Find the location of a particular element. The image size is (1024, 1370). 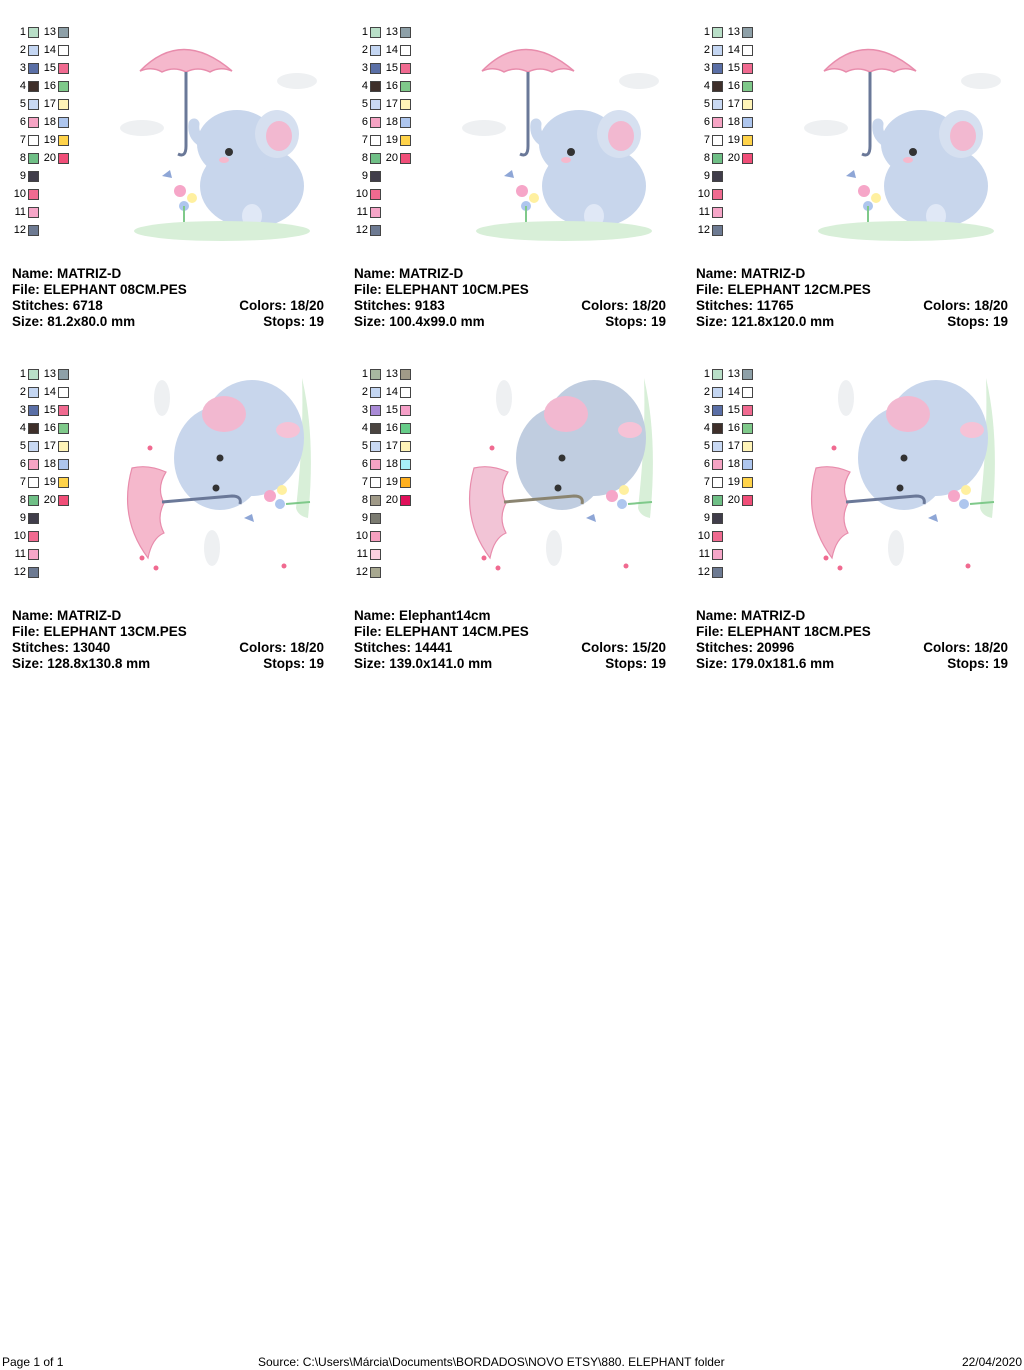

design-name: Name: MATRIZ-D is located at coordinates (409, 273).